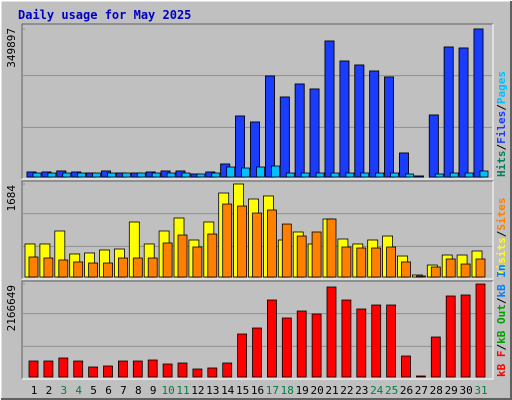 This screenshot has height=400, width=512. I want to click on legend: Hits/Files/Pages, so click(501, 124).